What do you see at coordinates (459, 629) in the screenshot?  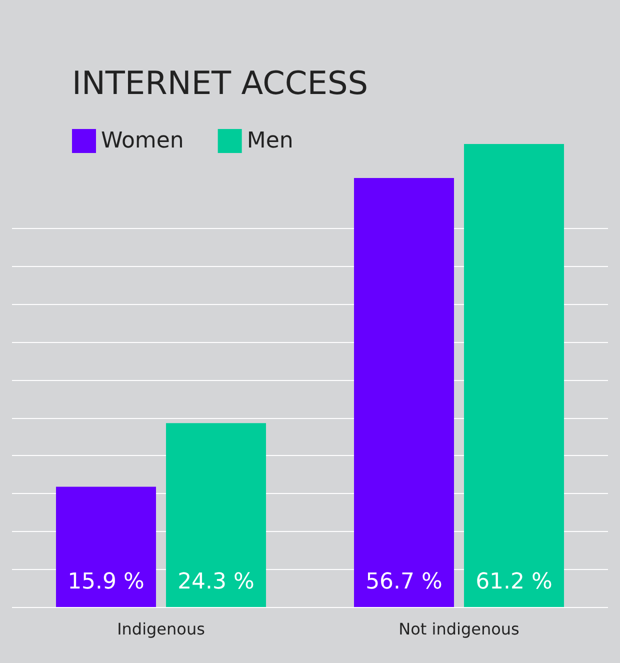 I see `x-tick-label: Not indigenous` at bounding box center [459, 629].